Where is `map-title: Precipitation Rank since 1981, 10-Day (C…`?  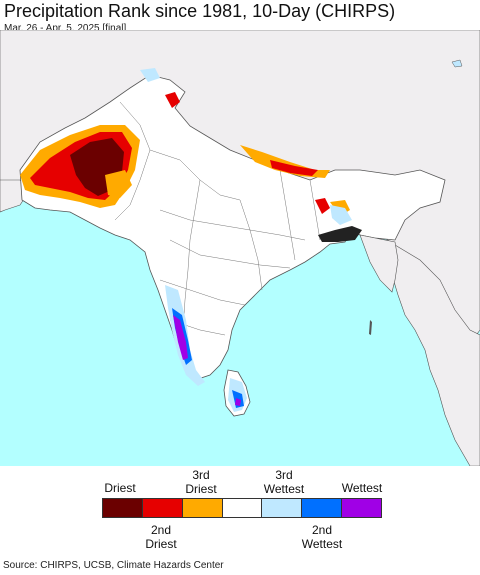
map-title: Precipitation Rank since 1981, 10-Day (C… is located at coordinates (200, 11).